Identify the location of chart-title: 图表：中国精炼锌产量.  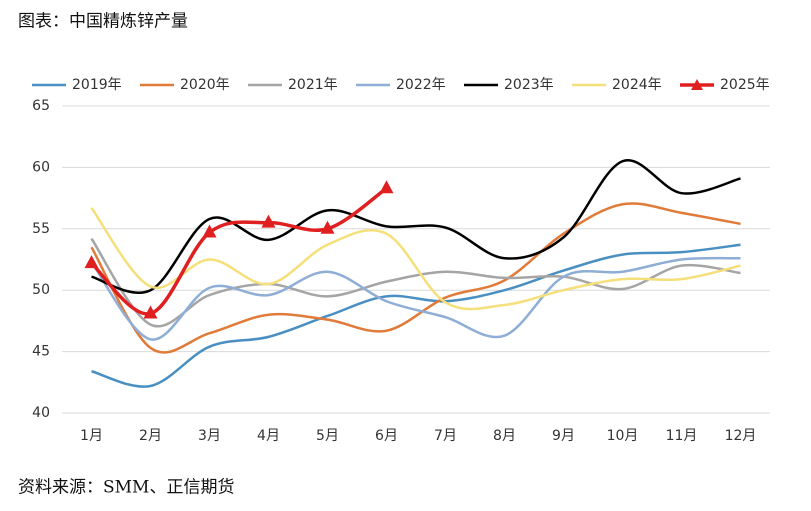
(103, 22).